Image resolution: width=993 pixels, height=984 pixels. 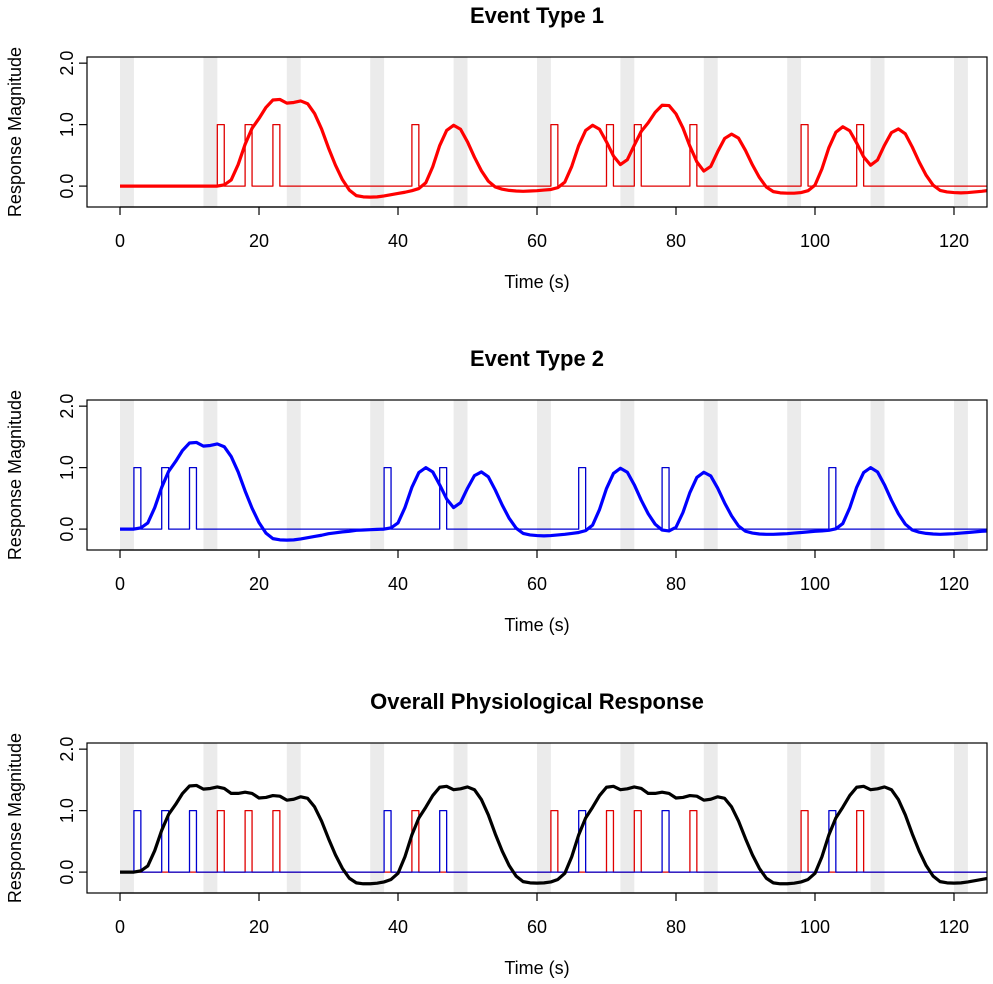 I want to click on chart-title: Event Type 1, so click(x=537, y=15).